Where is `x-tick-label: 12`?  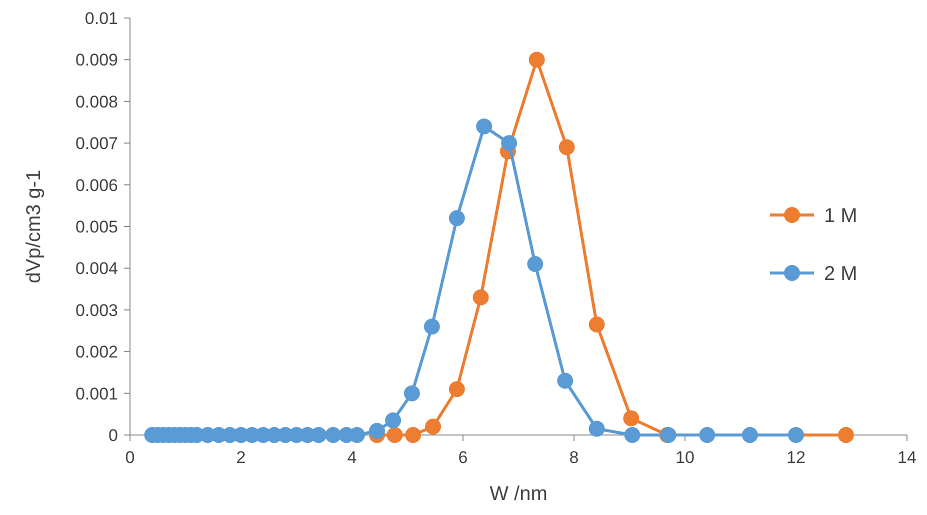 x-tick-label: 12 is located at coordinates (796, 457).